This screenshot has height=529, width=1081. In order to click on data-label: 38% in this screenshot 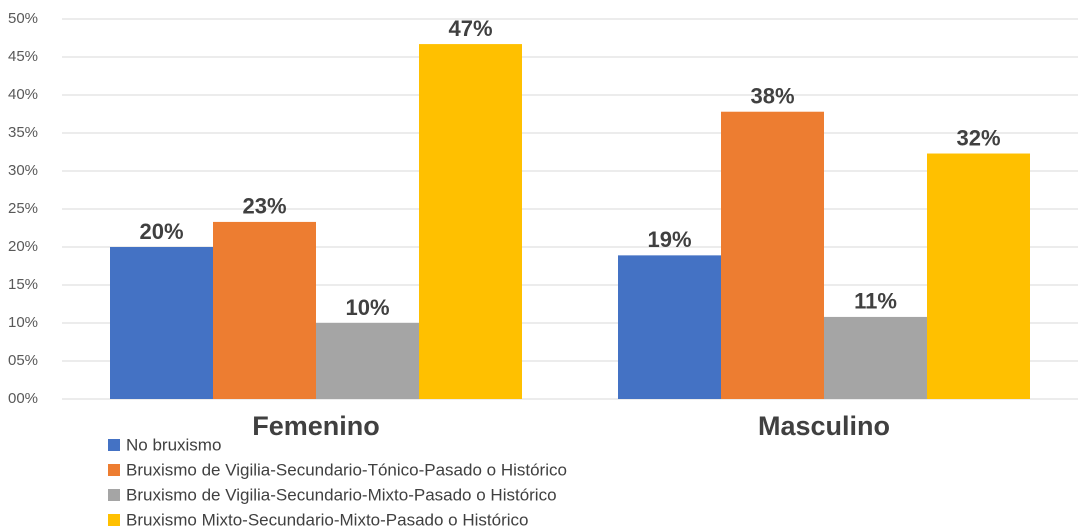, I will do `click(772, 96)`.